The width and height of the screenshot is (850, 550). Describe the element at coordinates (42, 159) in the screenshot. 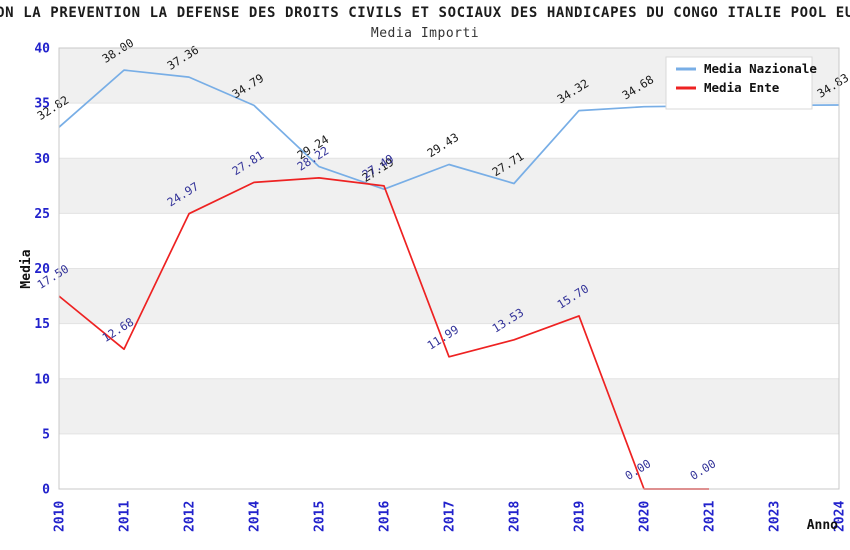

I see `y-tick-label: 30` at that location.